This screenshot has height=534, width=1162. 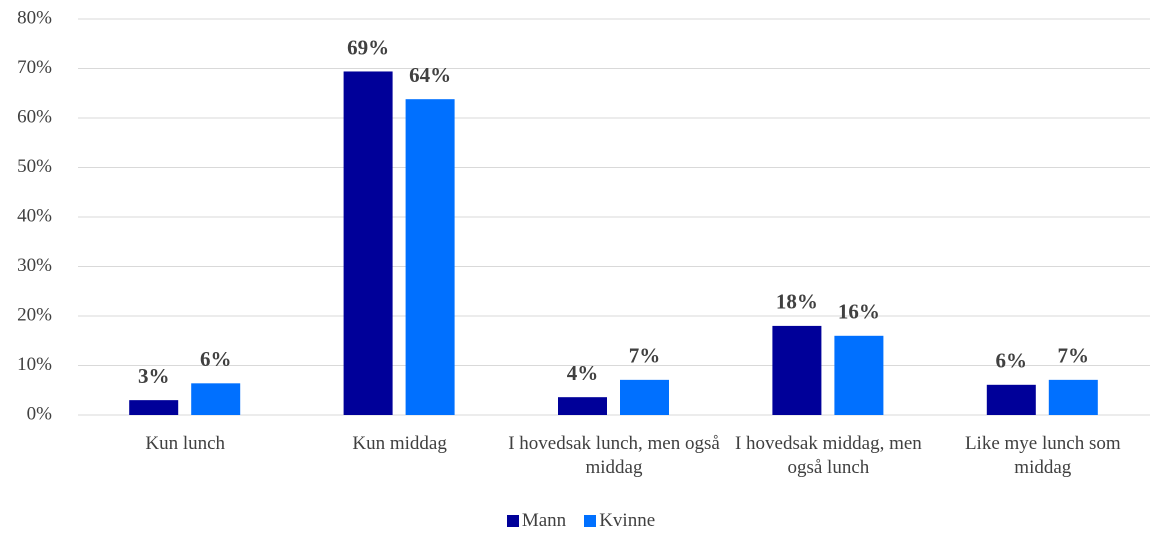 I want to click on legend-label: Kvinne, so click(x=627, y=520).